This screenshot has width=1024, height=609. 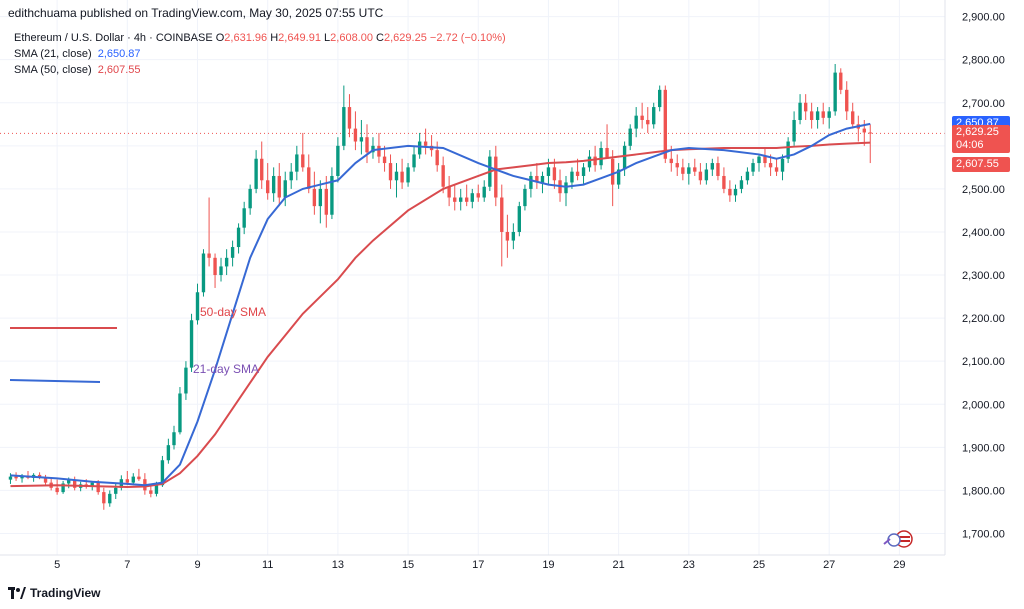 What do you see at coordinates (380, 38) in the screenshot?
I see `close-label: C` at bounding box center [380, 38].